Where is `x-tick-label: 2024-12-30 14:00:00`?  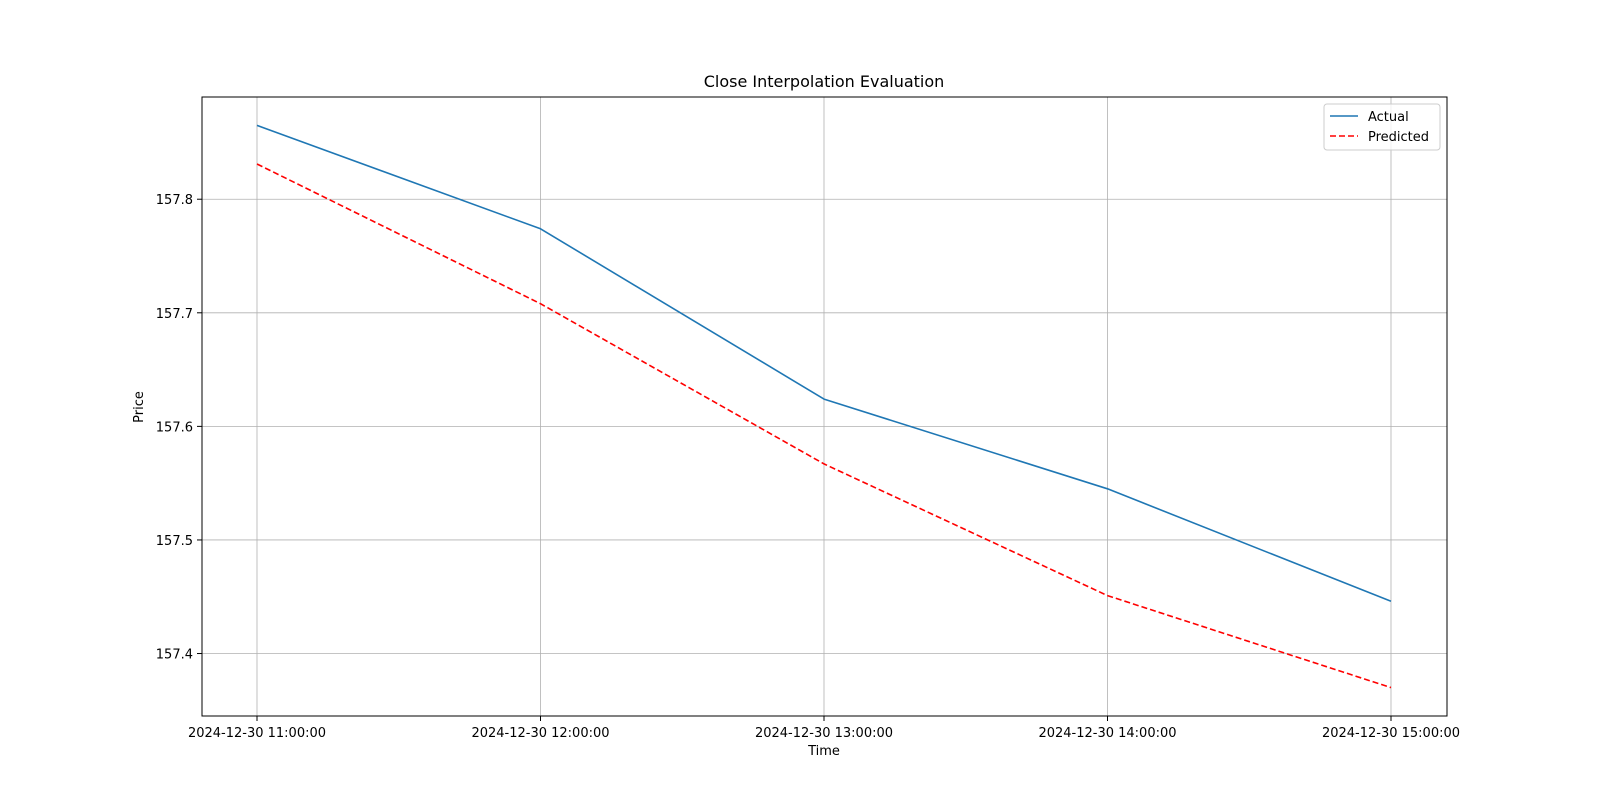 x-tick-label: 2024-12-30 14:00:00 is located at coordinates (1107, 733).